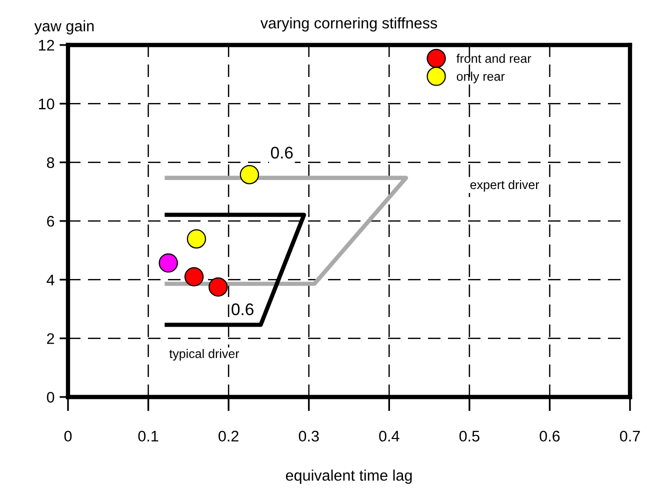 The image size is (647, 497). I want to click on x-tick-label: 0, so click(68, 436).